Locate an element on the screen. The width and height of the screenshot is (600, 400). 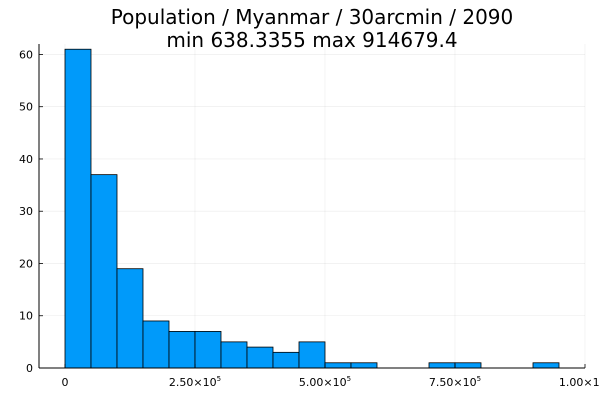
y-tick-label: 50 is located at coordinates (26, 107).